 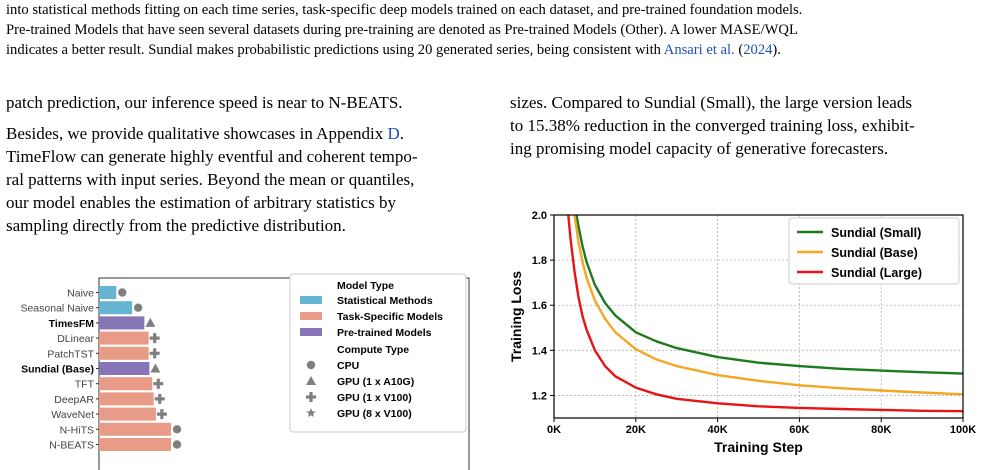 What do you see at coordinates (758, 50) in the screenshot?
I see `citation-year-link: 2024` at bounding box center [758, 50].